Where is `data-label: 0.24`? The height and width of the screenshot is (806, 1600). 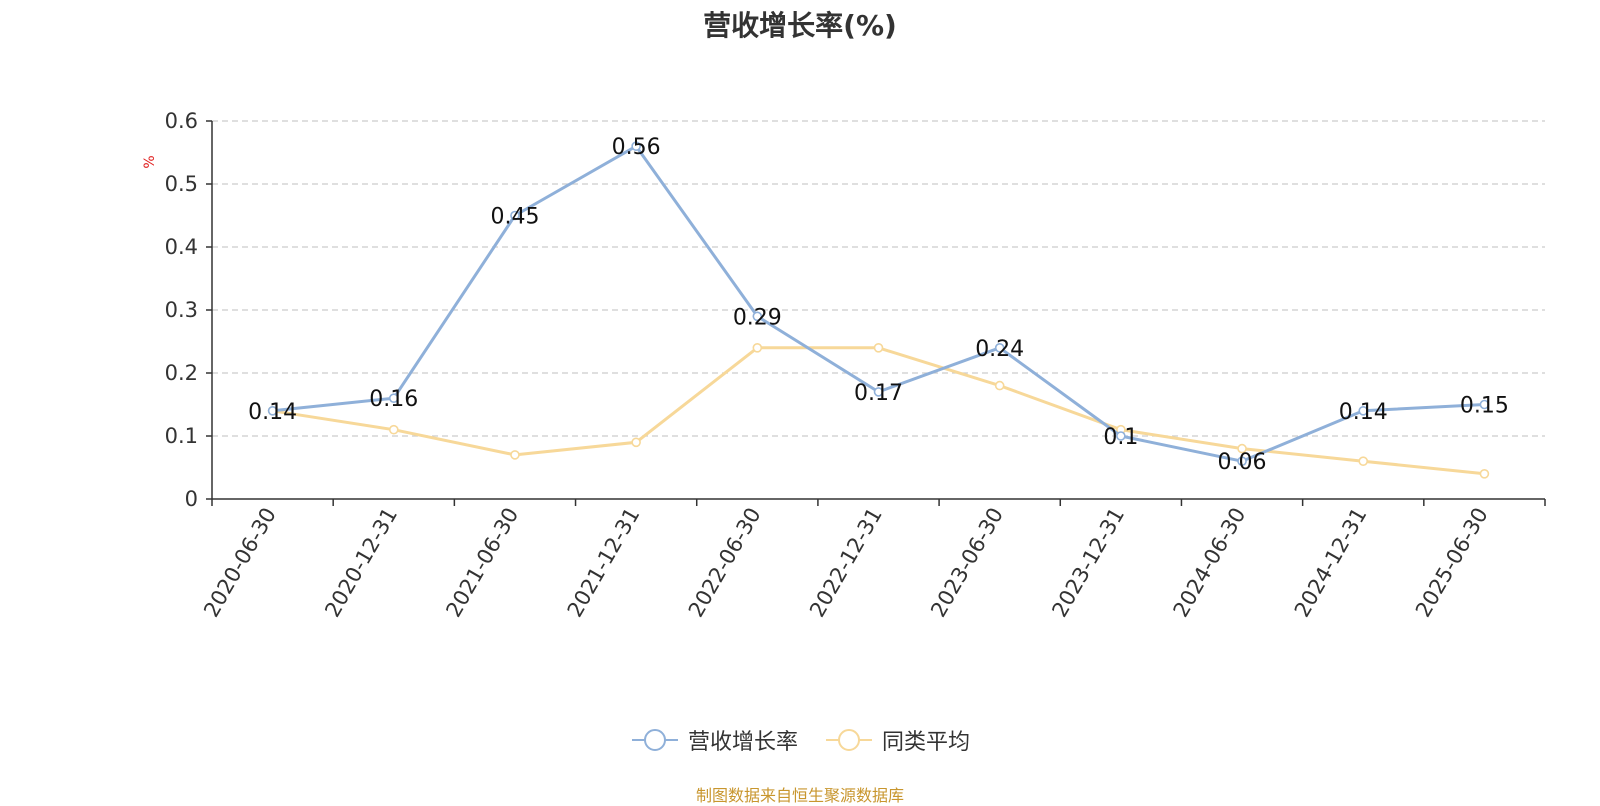
data-label: 0.24 is located at coordinates (999, 349).